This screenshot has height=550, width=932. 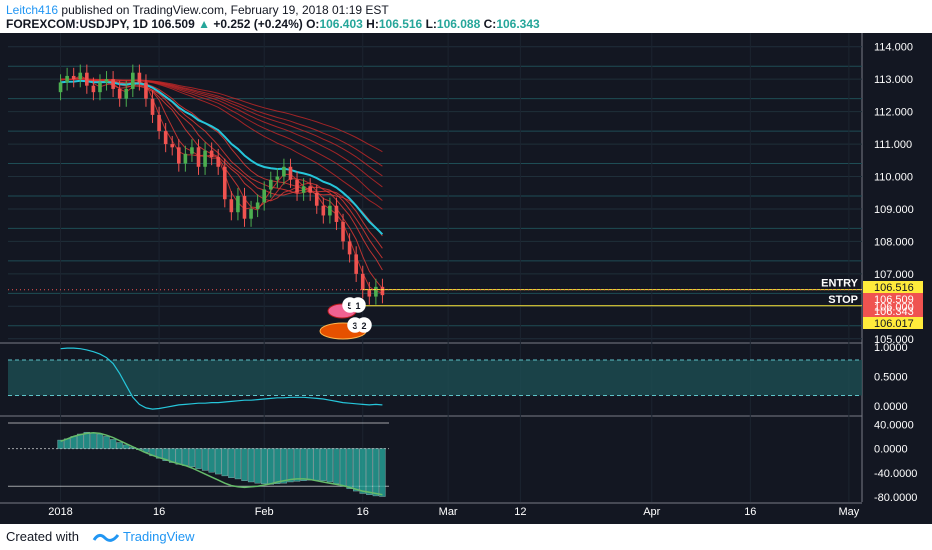 What do you see at coordinates (843, 300) in the screenshot?
I see `annotation-label: STOP` at bounding box center [843, 300].